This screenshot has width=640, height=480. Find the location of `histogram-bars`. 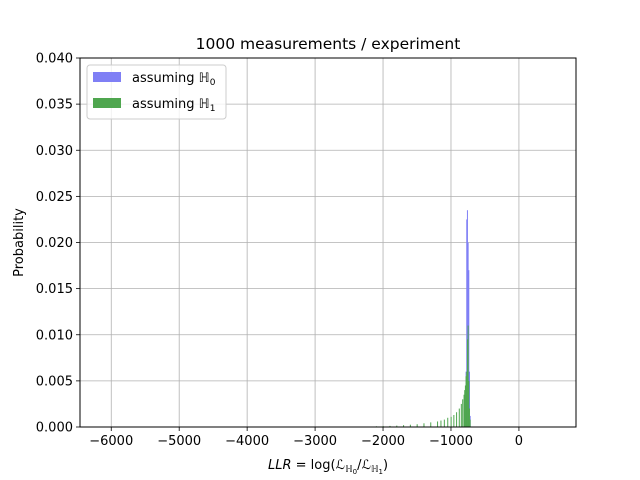

histogram-bars is located at coordinates (423, 318).